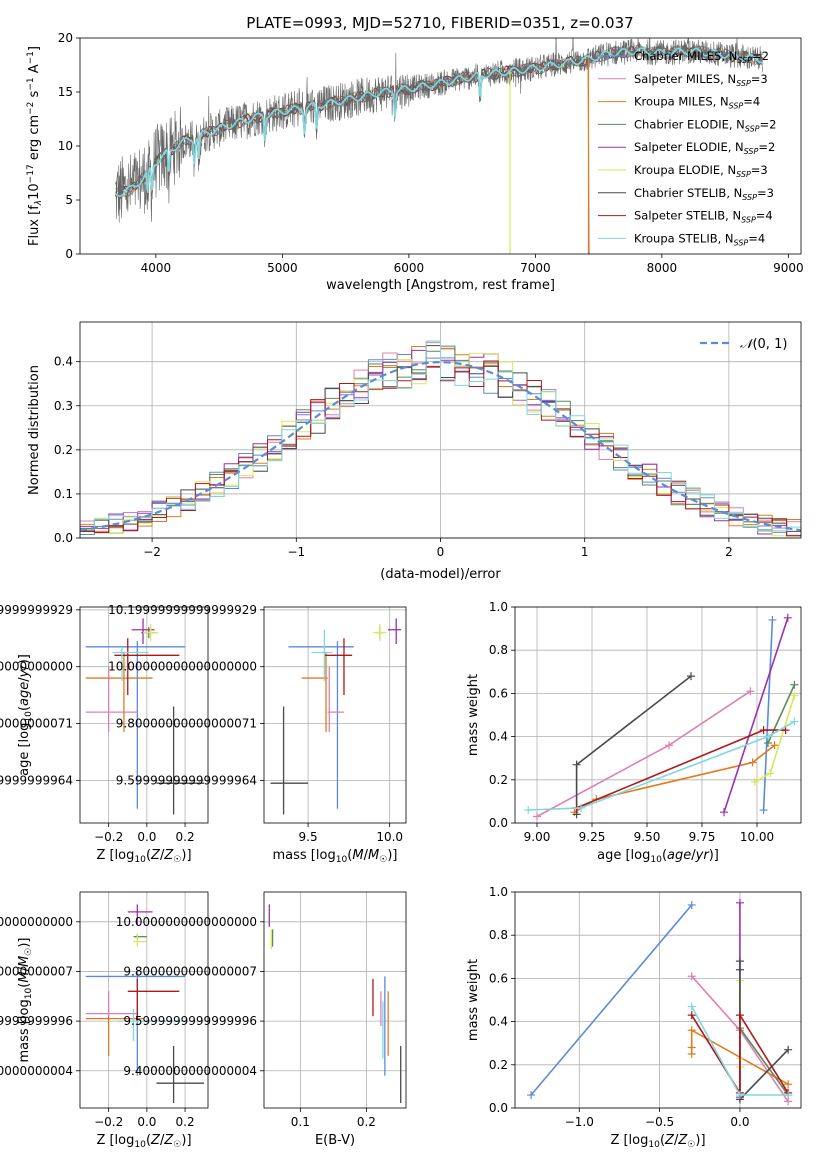 The width and height of the screenshot is (819, 1170). I want to click on x-tick-label: 9.25, so click(592, 837).